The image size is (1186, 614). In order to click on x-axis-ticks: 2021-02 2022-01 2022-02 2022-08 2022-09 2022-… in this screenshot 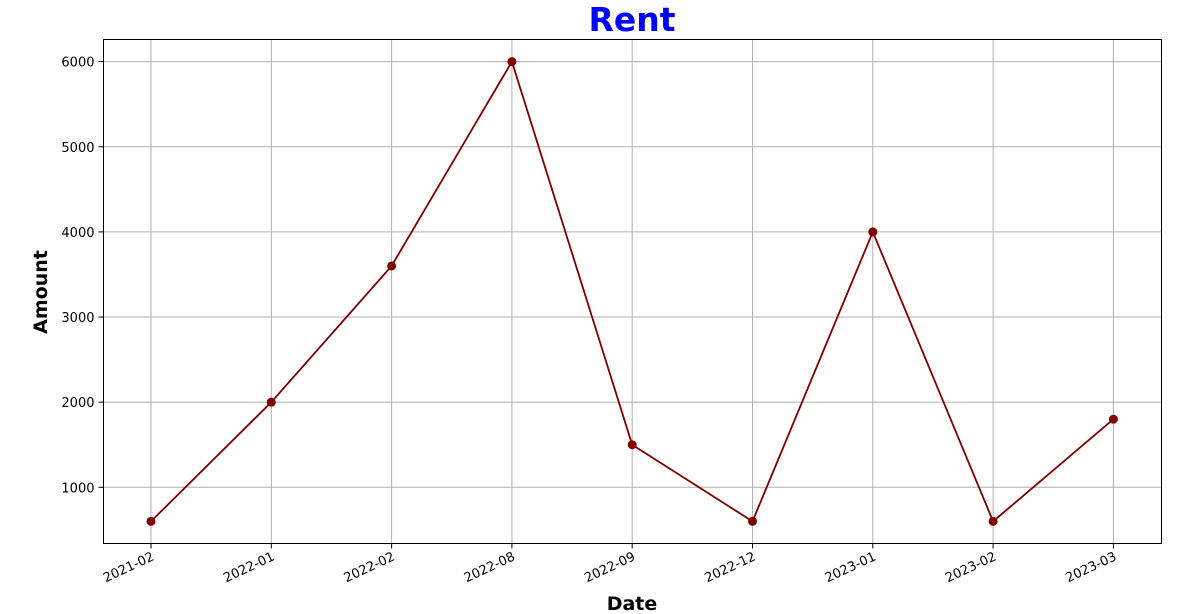, I will do `click(610, 565)`.